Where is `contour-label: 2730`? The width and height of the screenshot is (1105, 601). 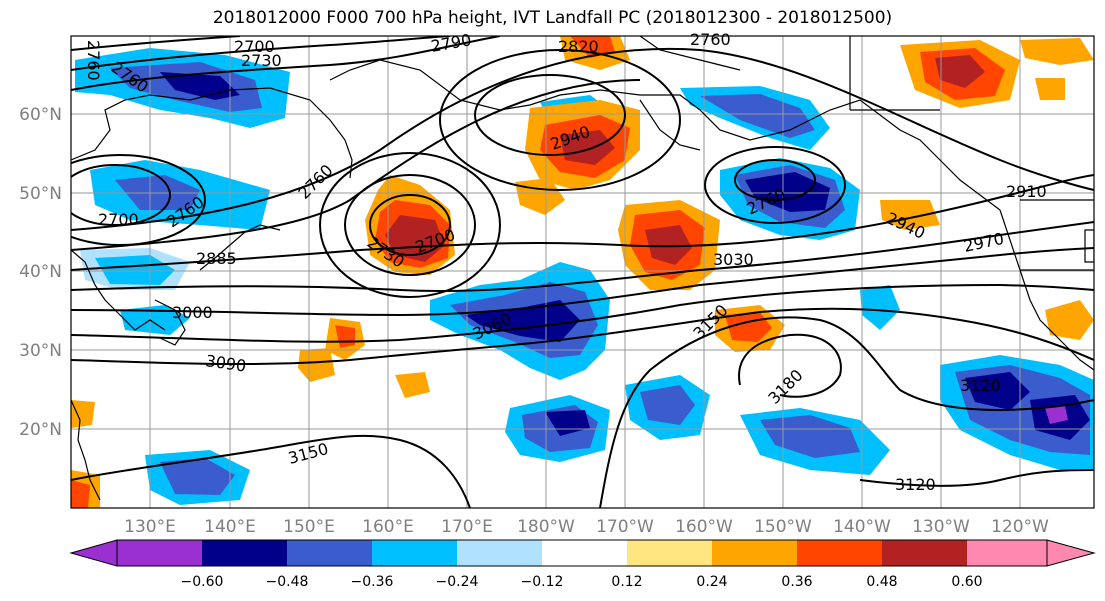 contour-label: 2730 is located at coordinates (261, 60).